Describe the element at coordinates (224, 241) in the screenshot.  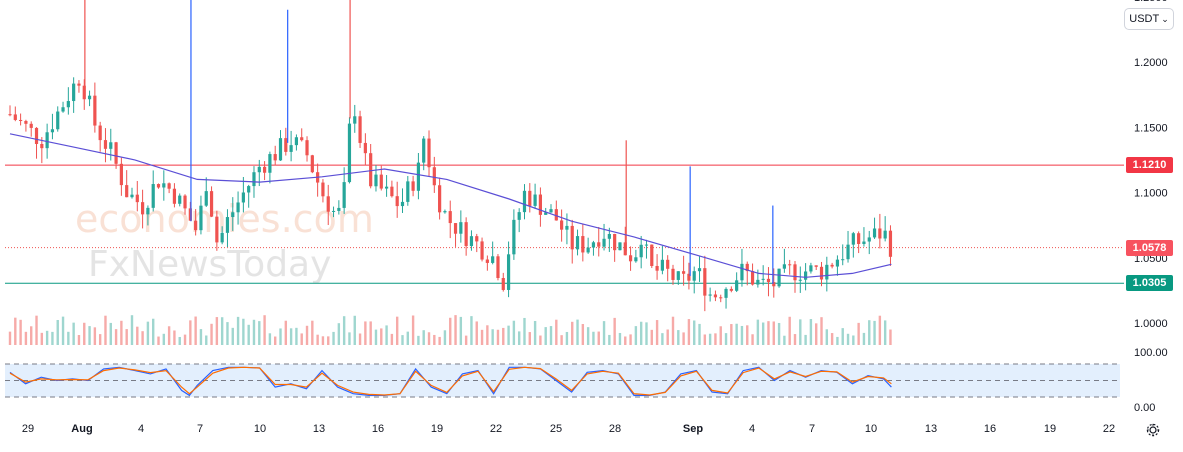
I see `watermark: economies.com FxNewsToday` at that location.